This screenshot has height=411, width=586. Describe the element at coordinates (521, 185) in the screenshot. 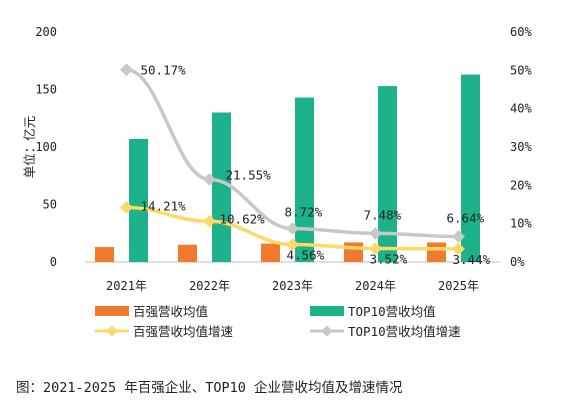

I see `y2-tick-label: 20%` at that location.